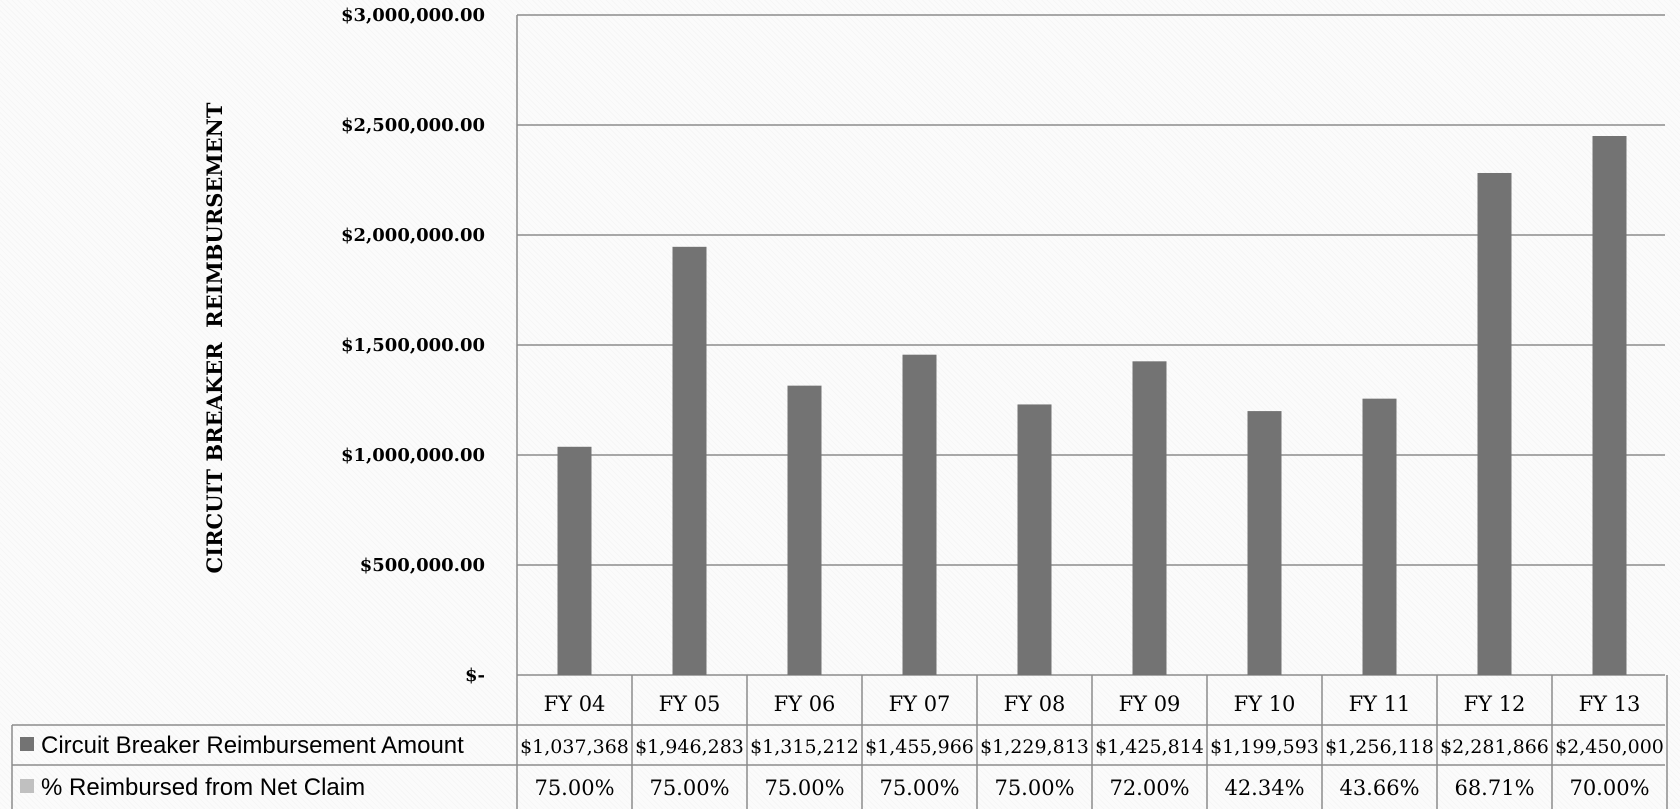  Describe the element at coordinates (252, 745) in the screenshot. I see `legend-label: Circuit Breaker Reimbursement Amount` at that location.